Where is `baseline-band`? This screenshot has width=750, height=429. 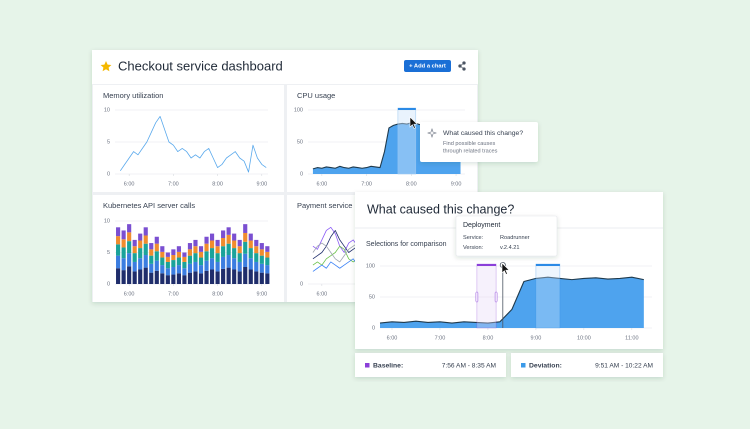 baseline-band is located at coordinates (486, 296).